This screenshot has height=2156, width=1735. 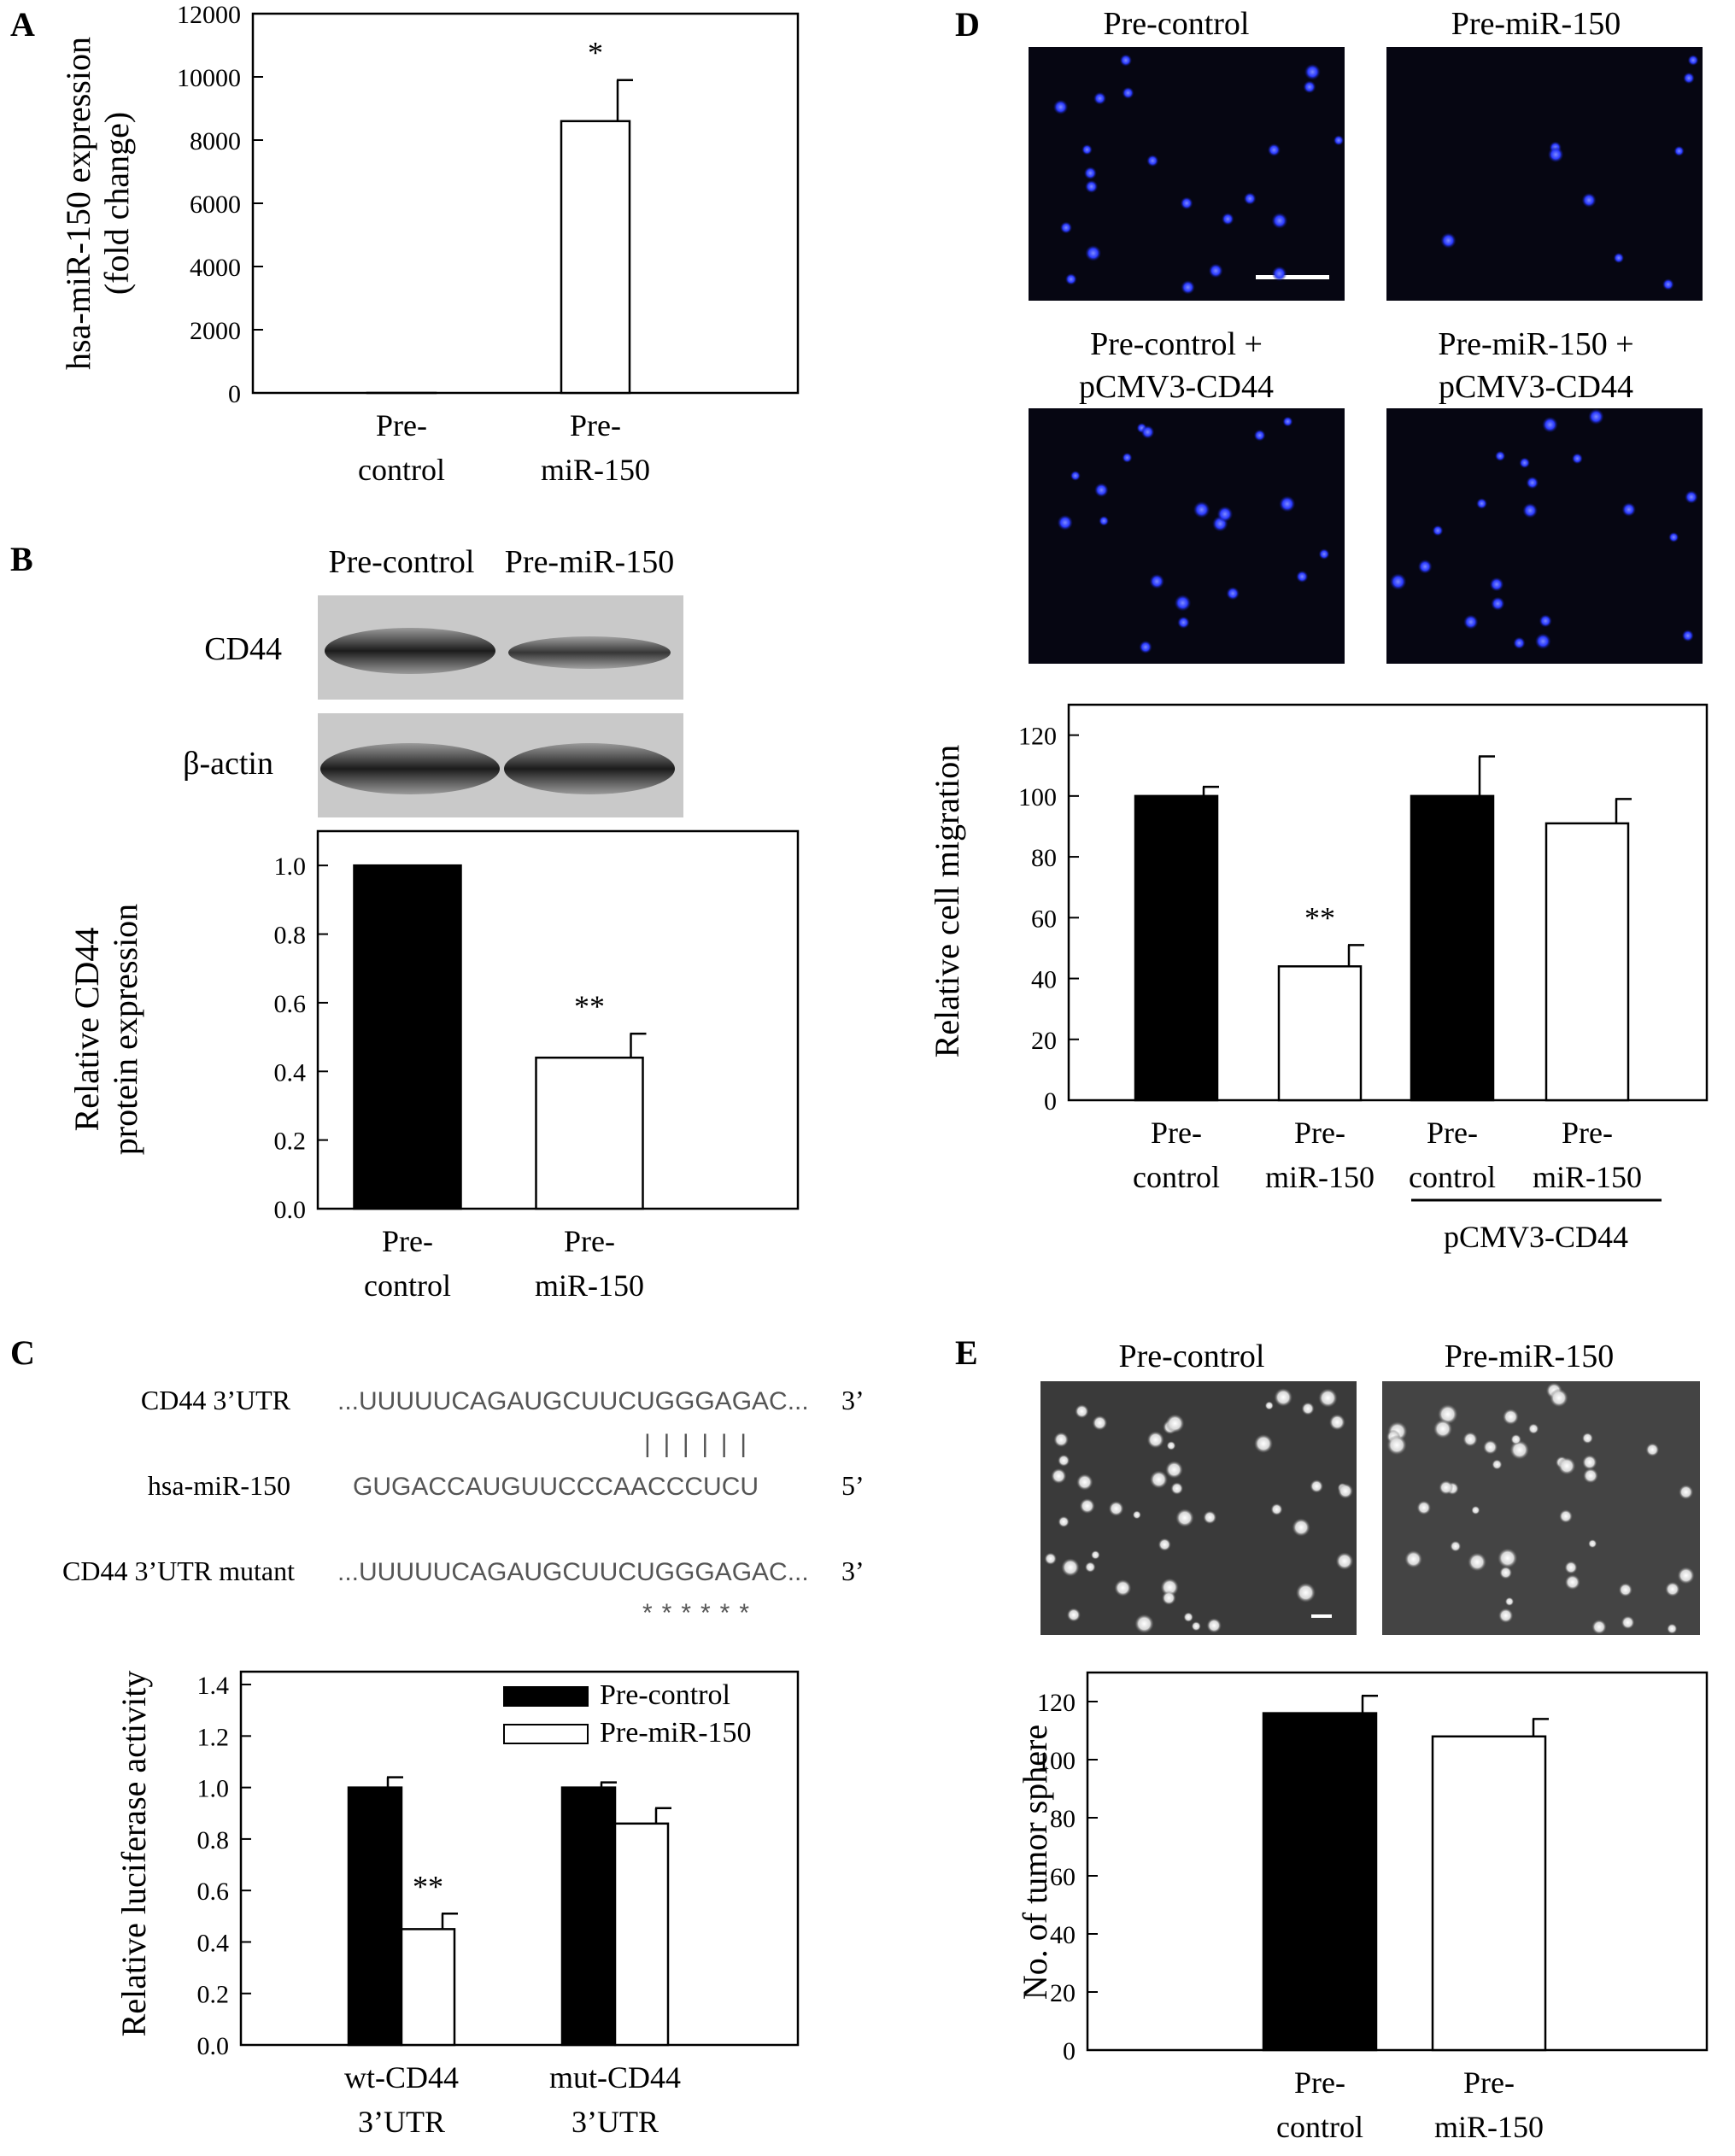 What do you see at coordinates (1529, 1356) in the screenshot?
I see `sphere-label-premir150: Pre-miR-150` at bounding box center [1529, 1356].